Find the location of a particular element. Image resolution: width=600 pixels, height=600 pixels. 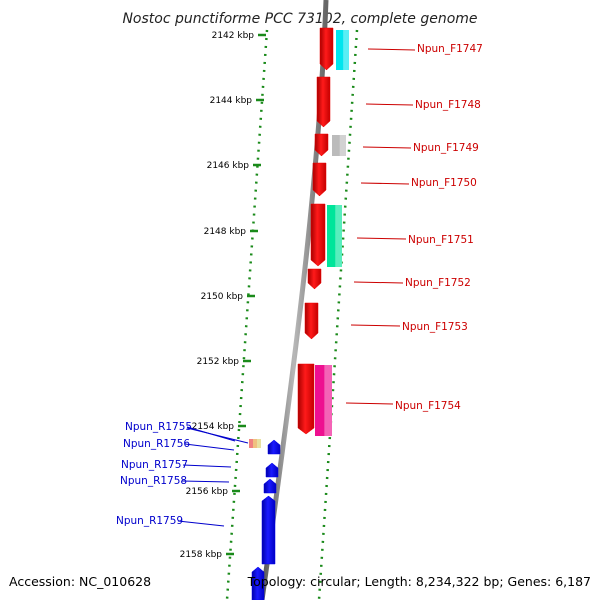

cog-layer is located at coordinates (332, 233).